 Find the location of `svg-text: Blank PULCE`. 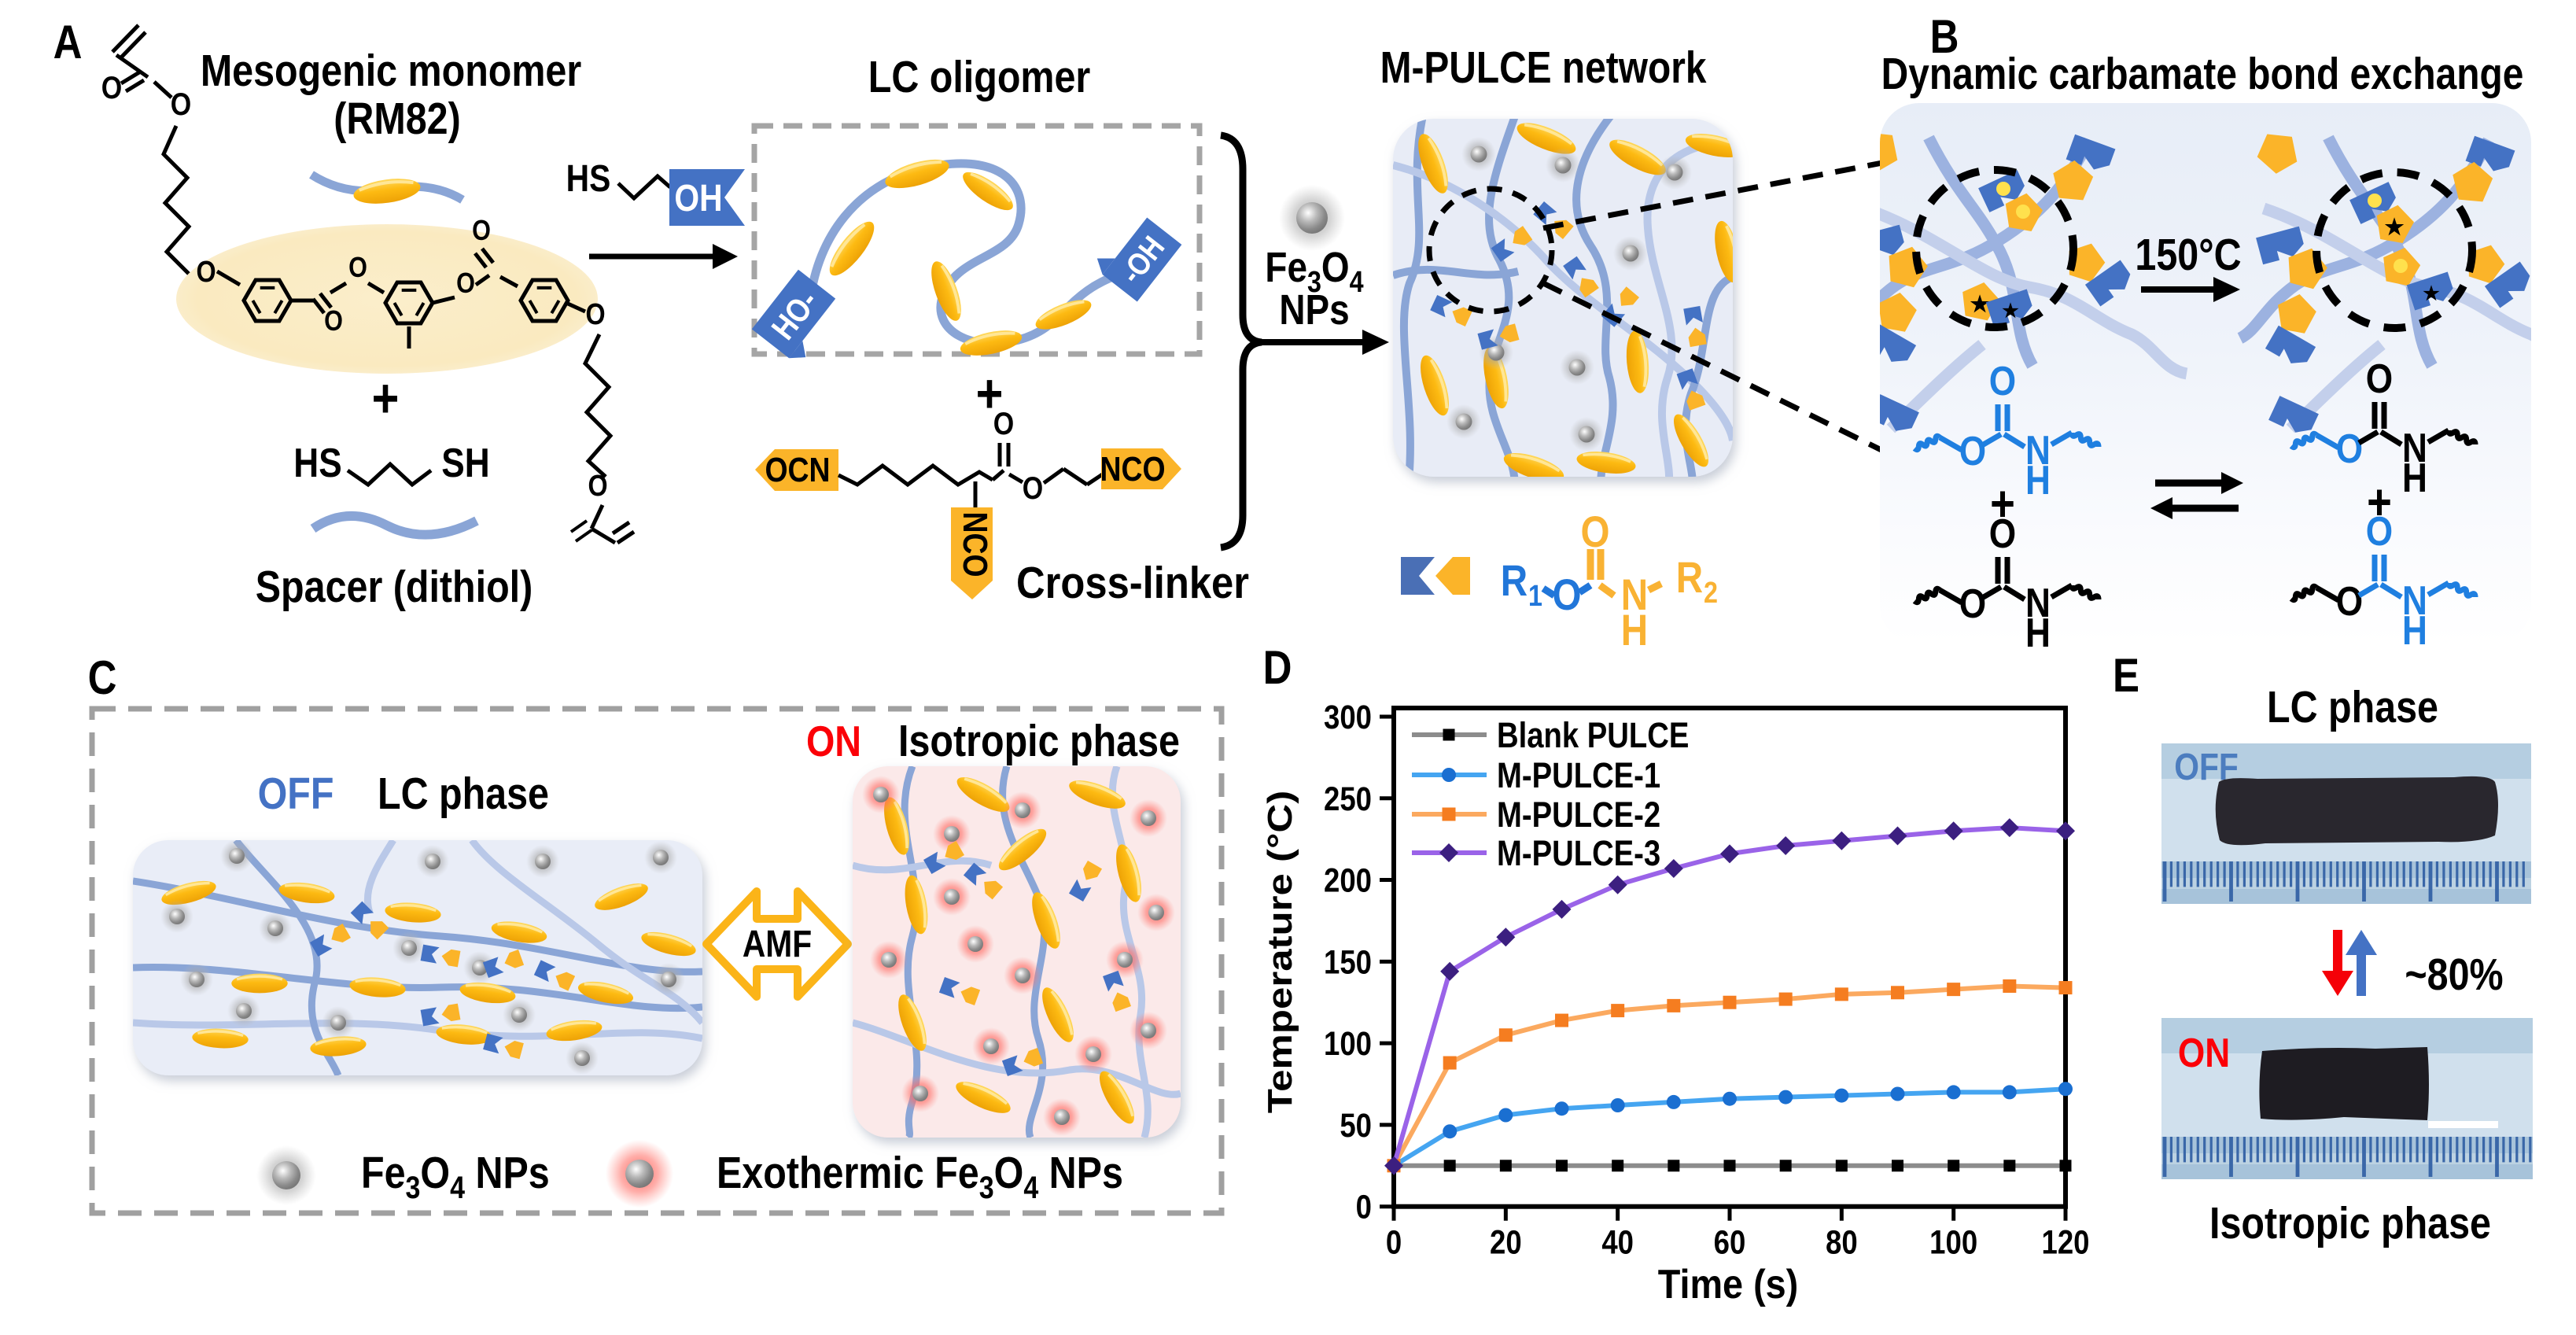

svg-text: Blank PULCE is located at coordinates (1593, 735).